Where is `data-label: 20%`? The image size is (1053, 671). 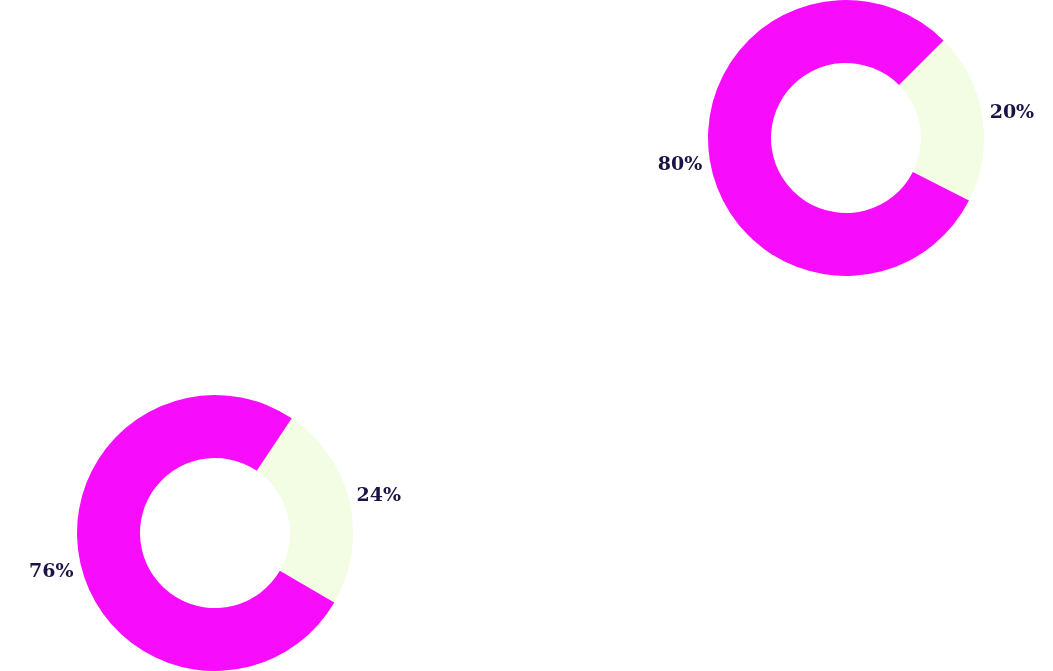
data-label: 20% is located at coordinates (1012, 110).